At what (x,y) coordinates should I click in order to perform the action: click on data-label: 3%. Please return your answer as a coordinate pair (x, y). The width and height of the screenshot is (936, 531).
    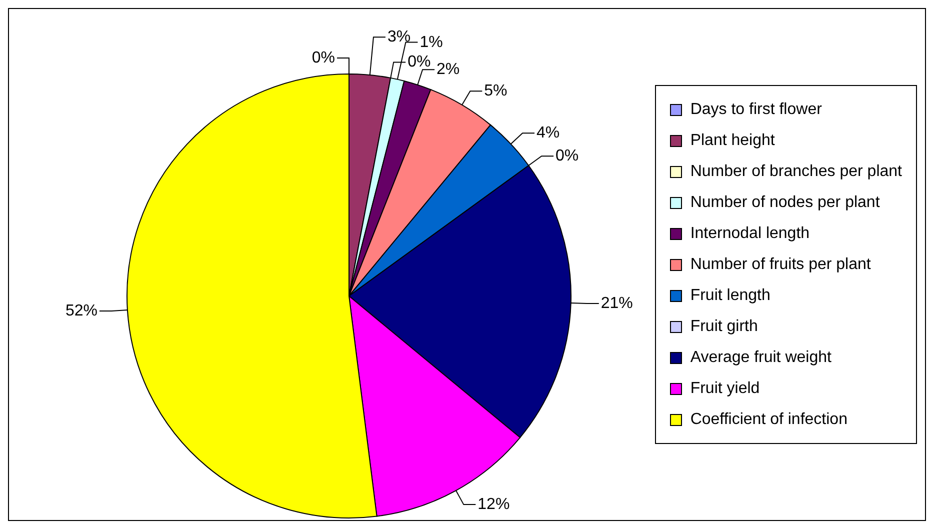
    Looking at the image, I should click on (399, 37).